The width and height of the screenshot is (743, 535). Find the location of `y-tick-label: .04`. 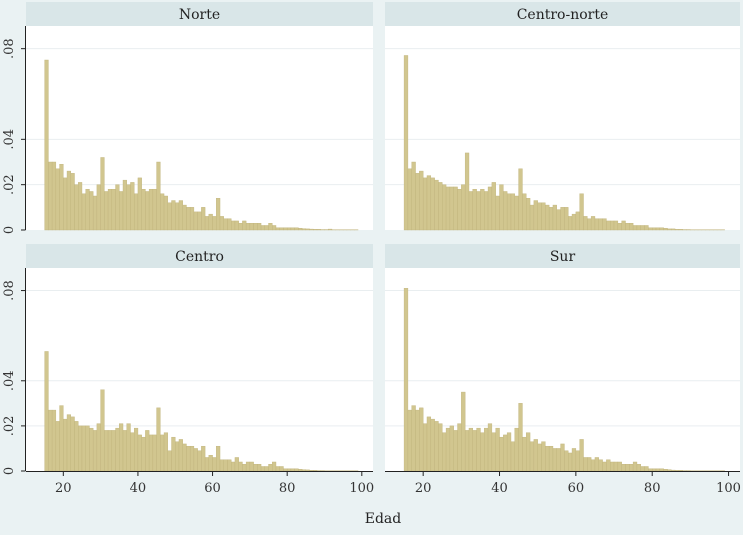

y-tick-label: .04 is located at coordinates (9, 139).